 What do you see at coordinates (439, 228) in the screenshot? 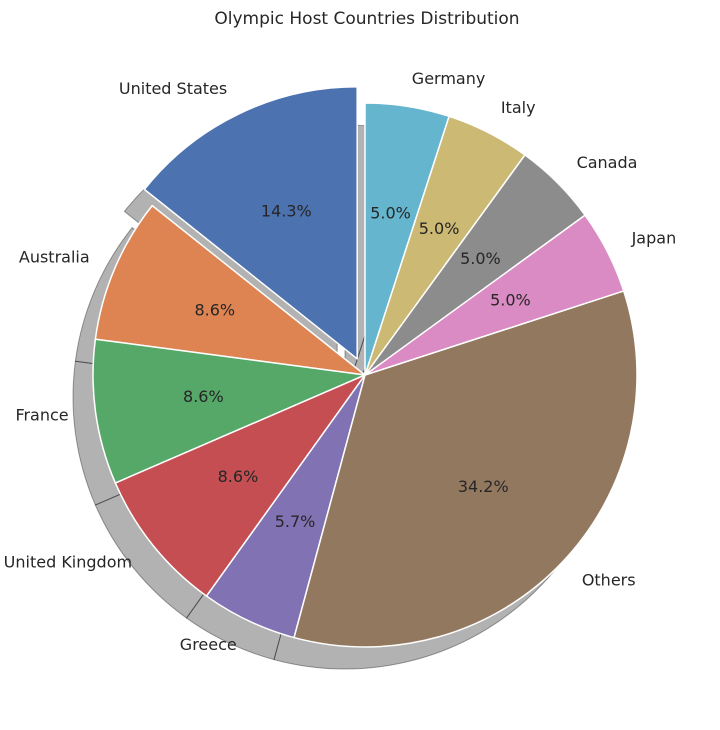
I see `percent-italy: 5.0%` at bounding box center [439, 228].